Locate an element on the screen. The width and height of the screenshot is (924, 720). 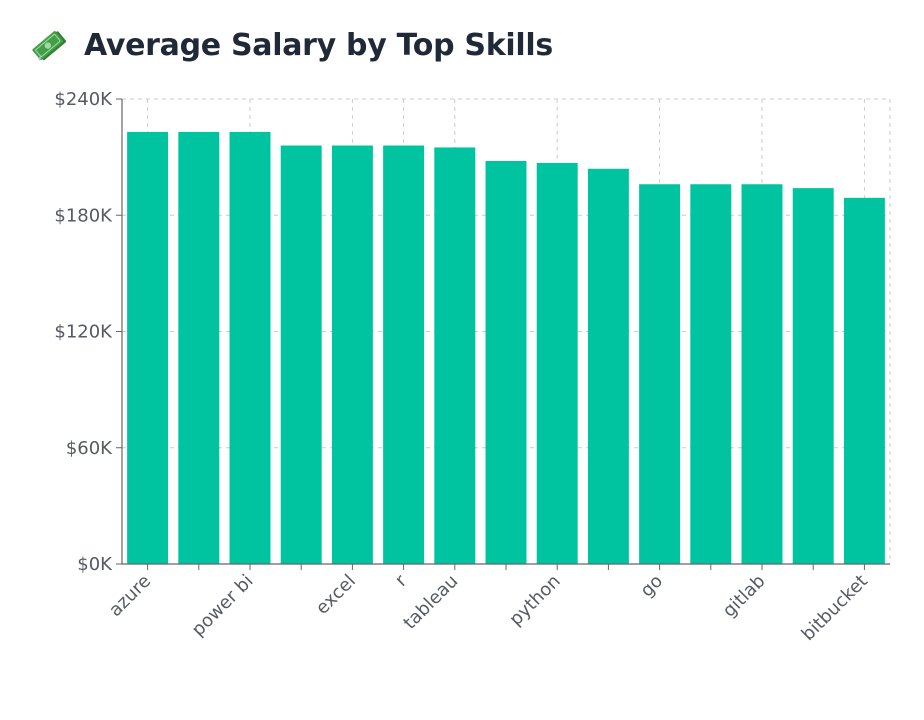
y-tick-label: $240K is located at coordinates (83, 99).